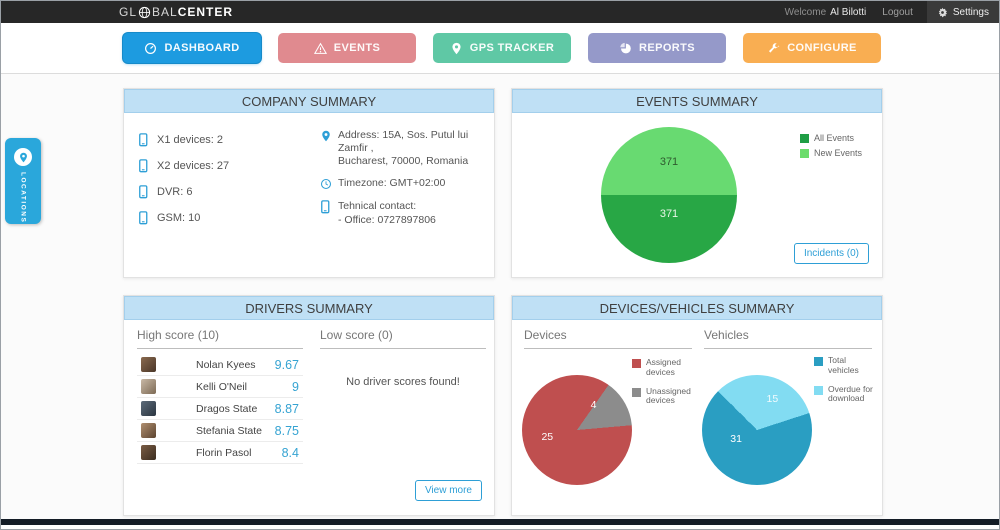  Describe the element at coordinates (668, 395) in the screenshot. I see `legend-label: Unassigned devices` at that location.